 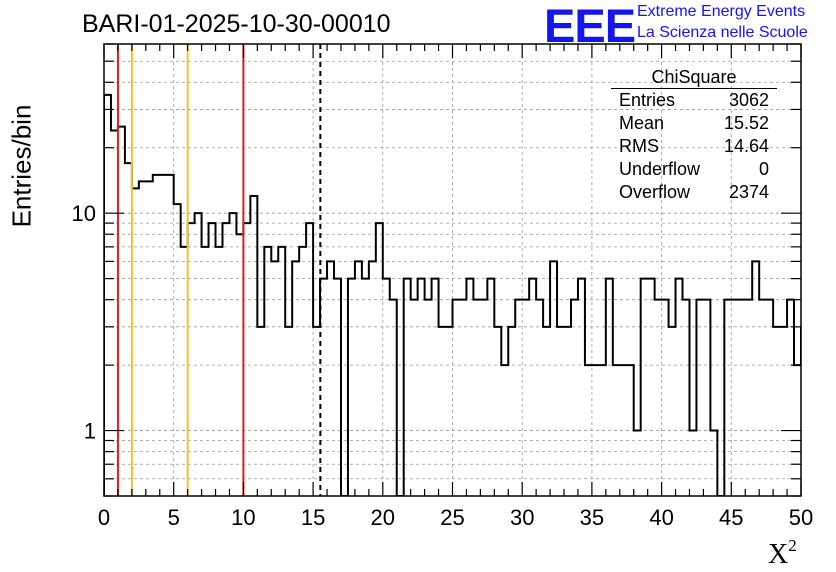 What do you see at coordinates (694, 123) in the screenshot?
I see `stats-row-mean: Mean 15.52` at bounding box center [694, 123].